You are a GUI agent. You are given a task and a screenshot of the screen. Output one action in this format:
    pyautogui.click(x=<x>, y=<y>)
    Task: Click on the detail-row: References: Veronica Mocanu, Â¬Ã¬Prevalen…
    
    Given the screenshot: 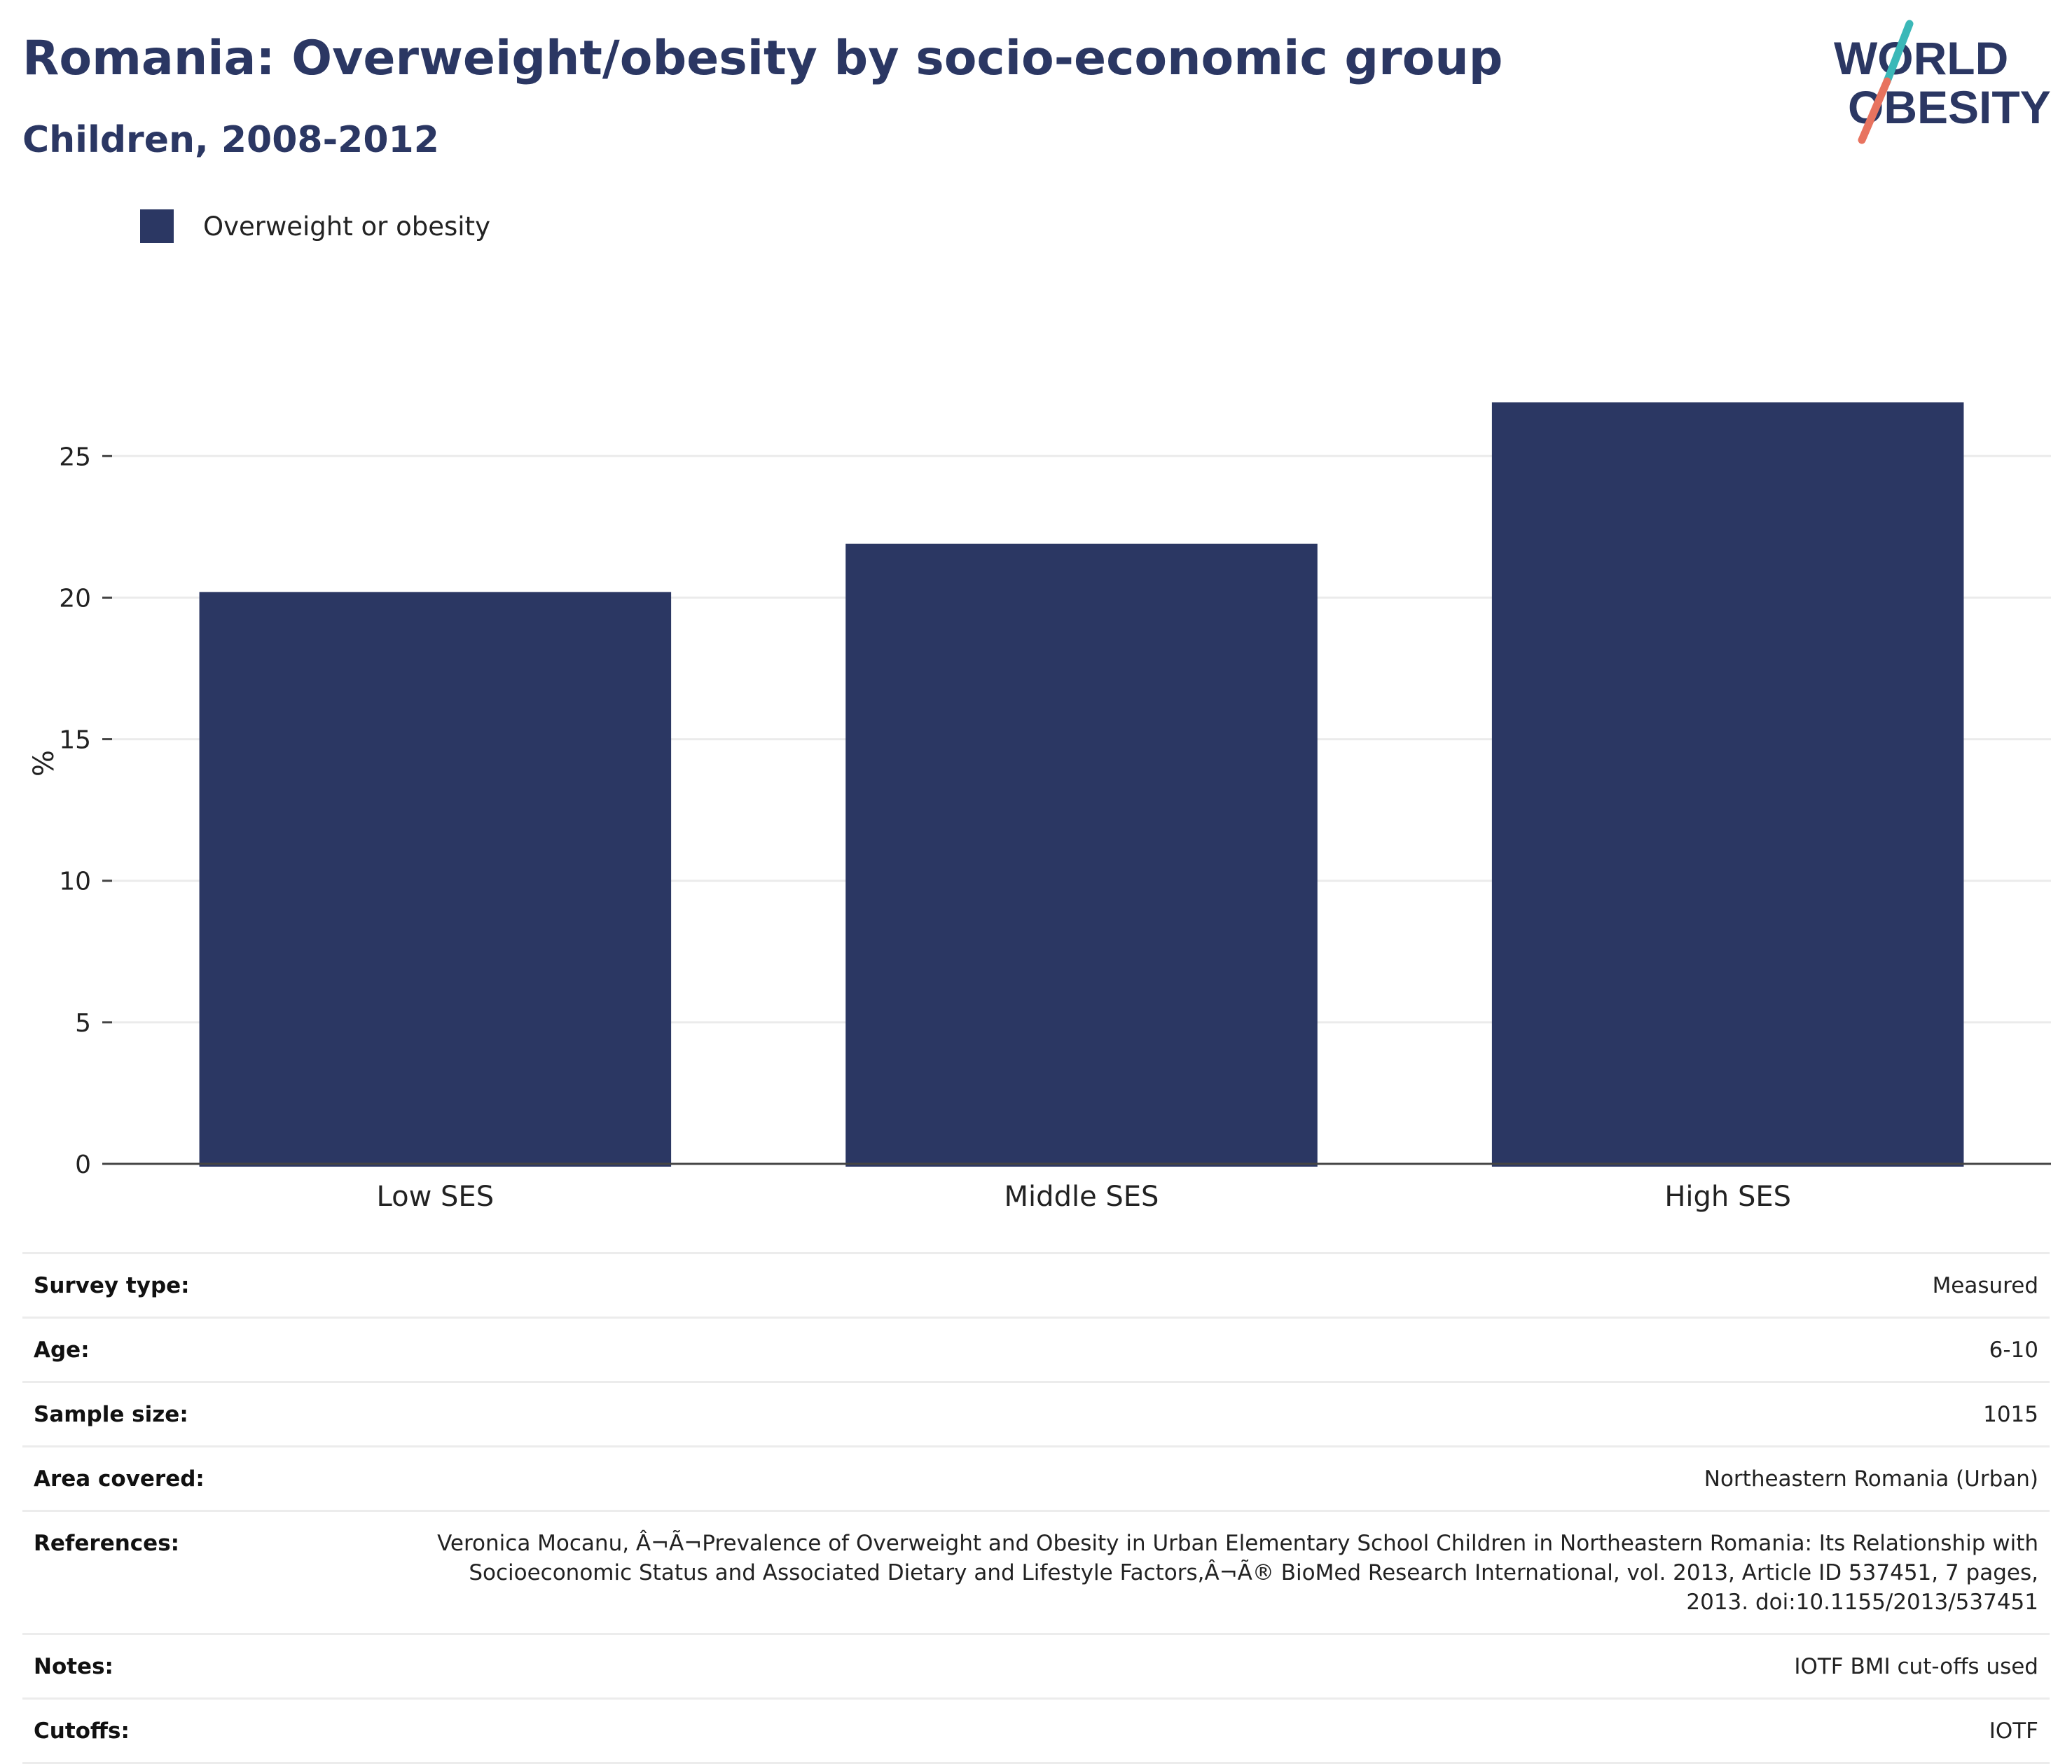 What is the action you would take?
    pyautogui.click(x=1036, y=1573)
    